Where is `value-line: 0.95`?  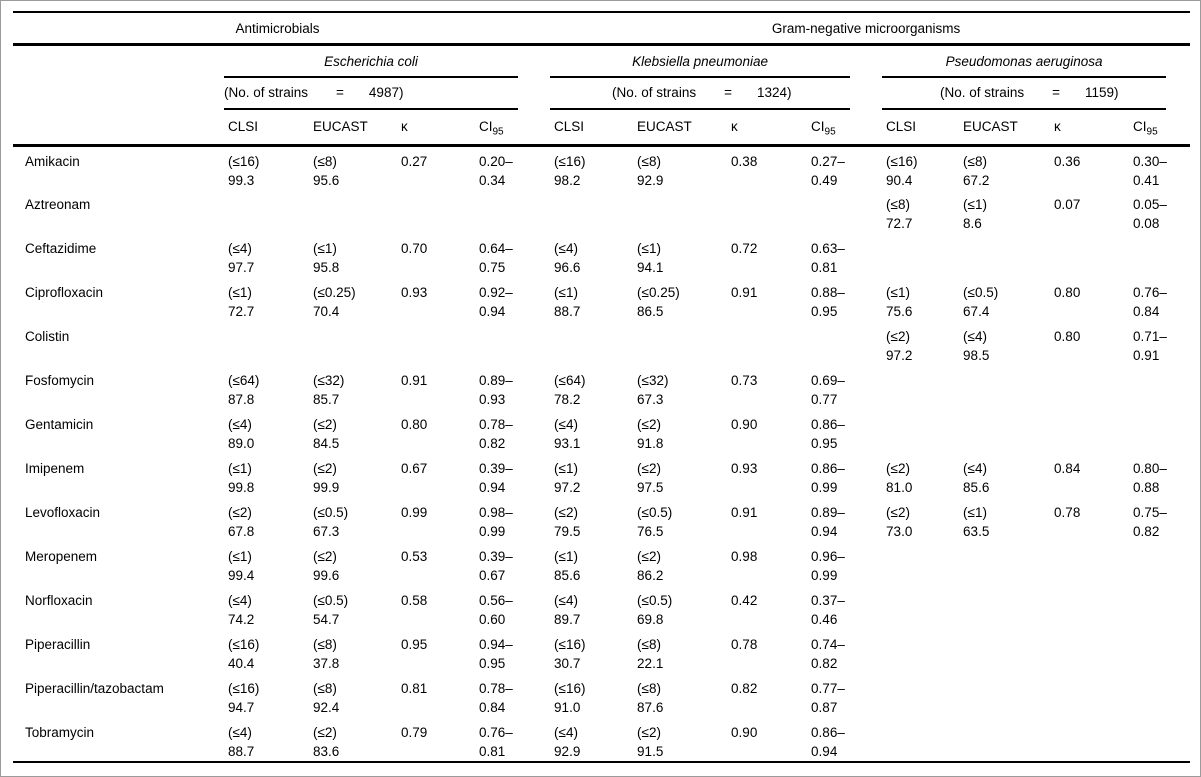 value-line: 0.95 is located at coordinates (492, 663).